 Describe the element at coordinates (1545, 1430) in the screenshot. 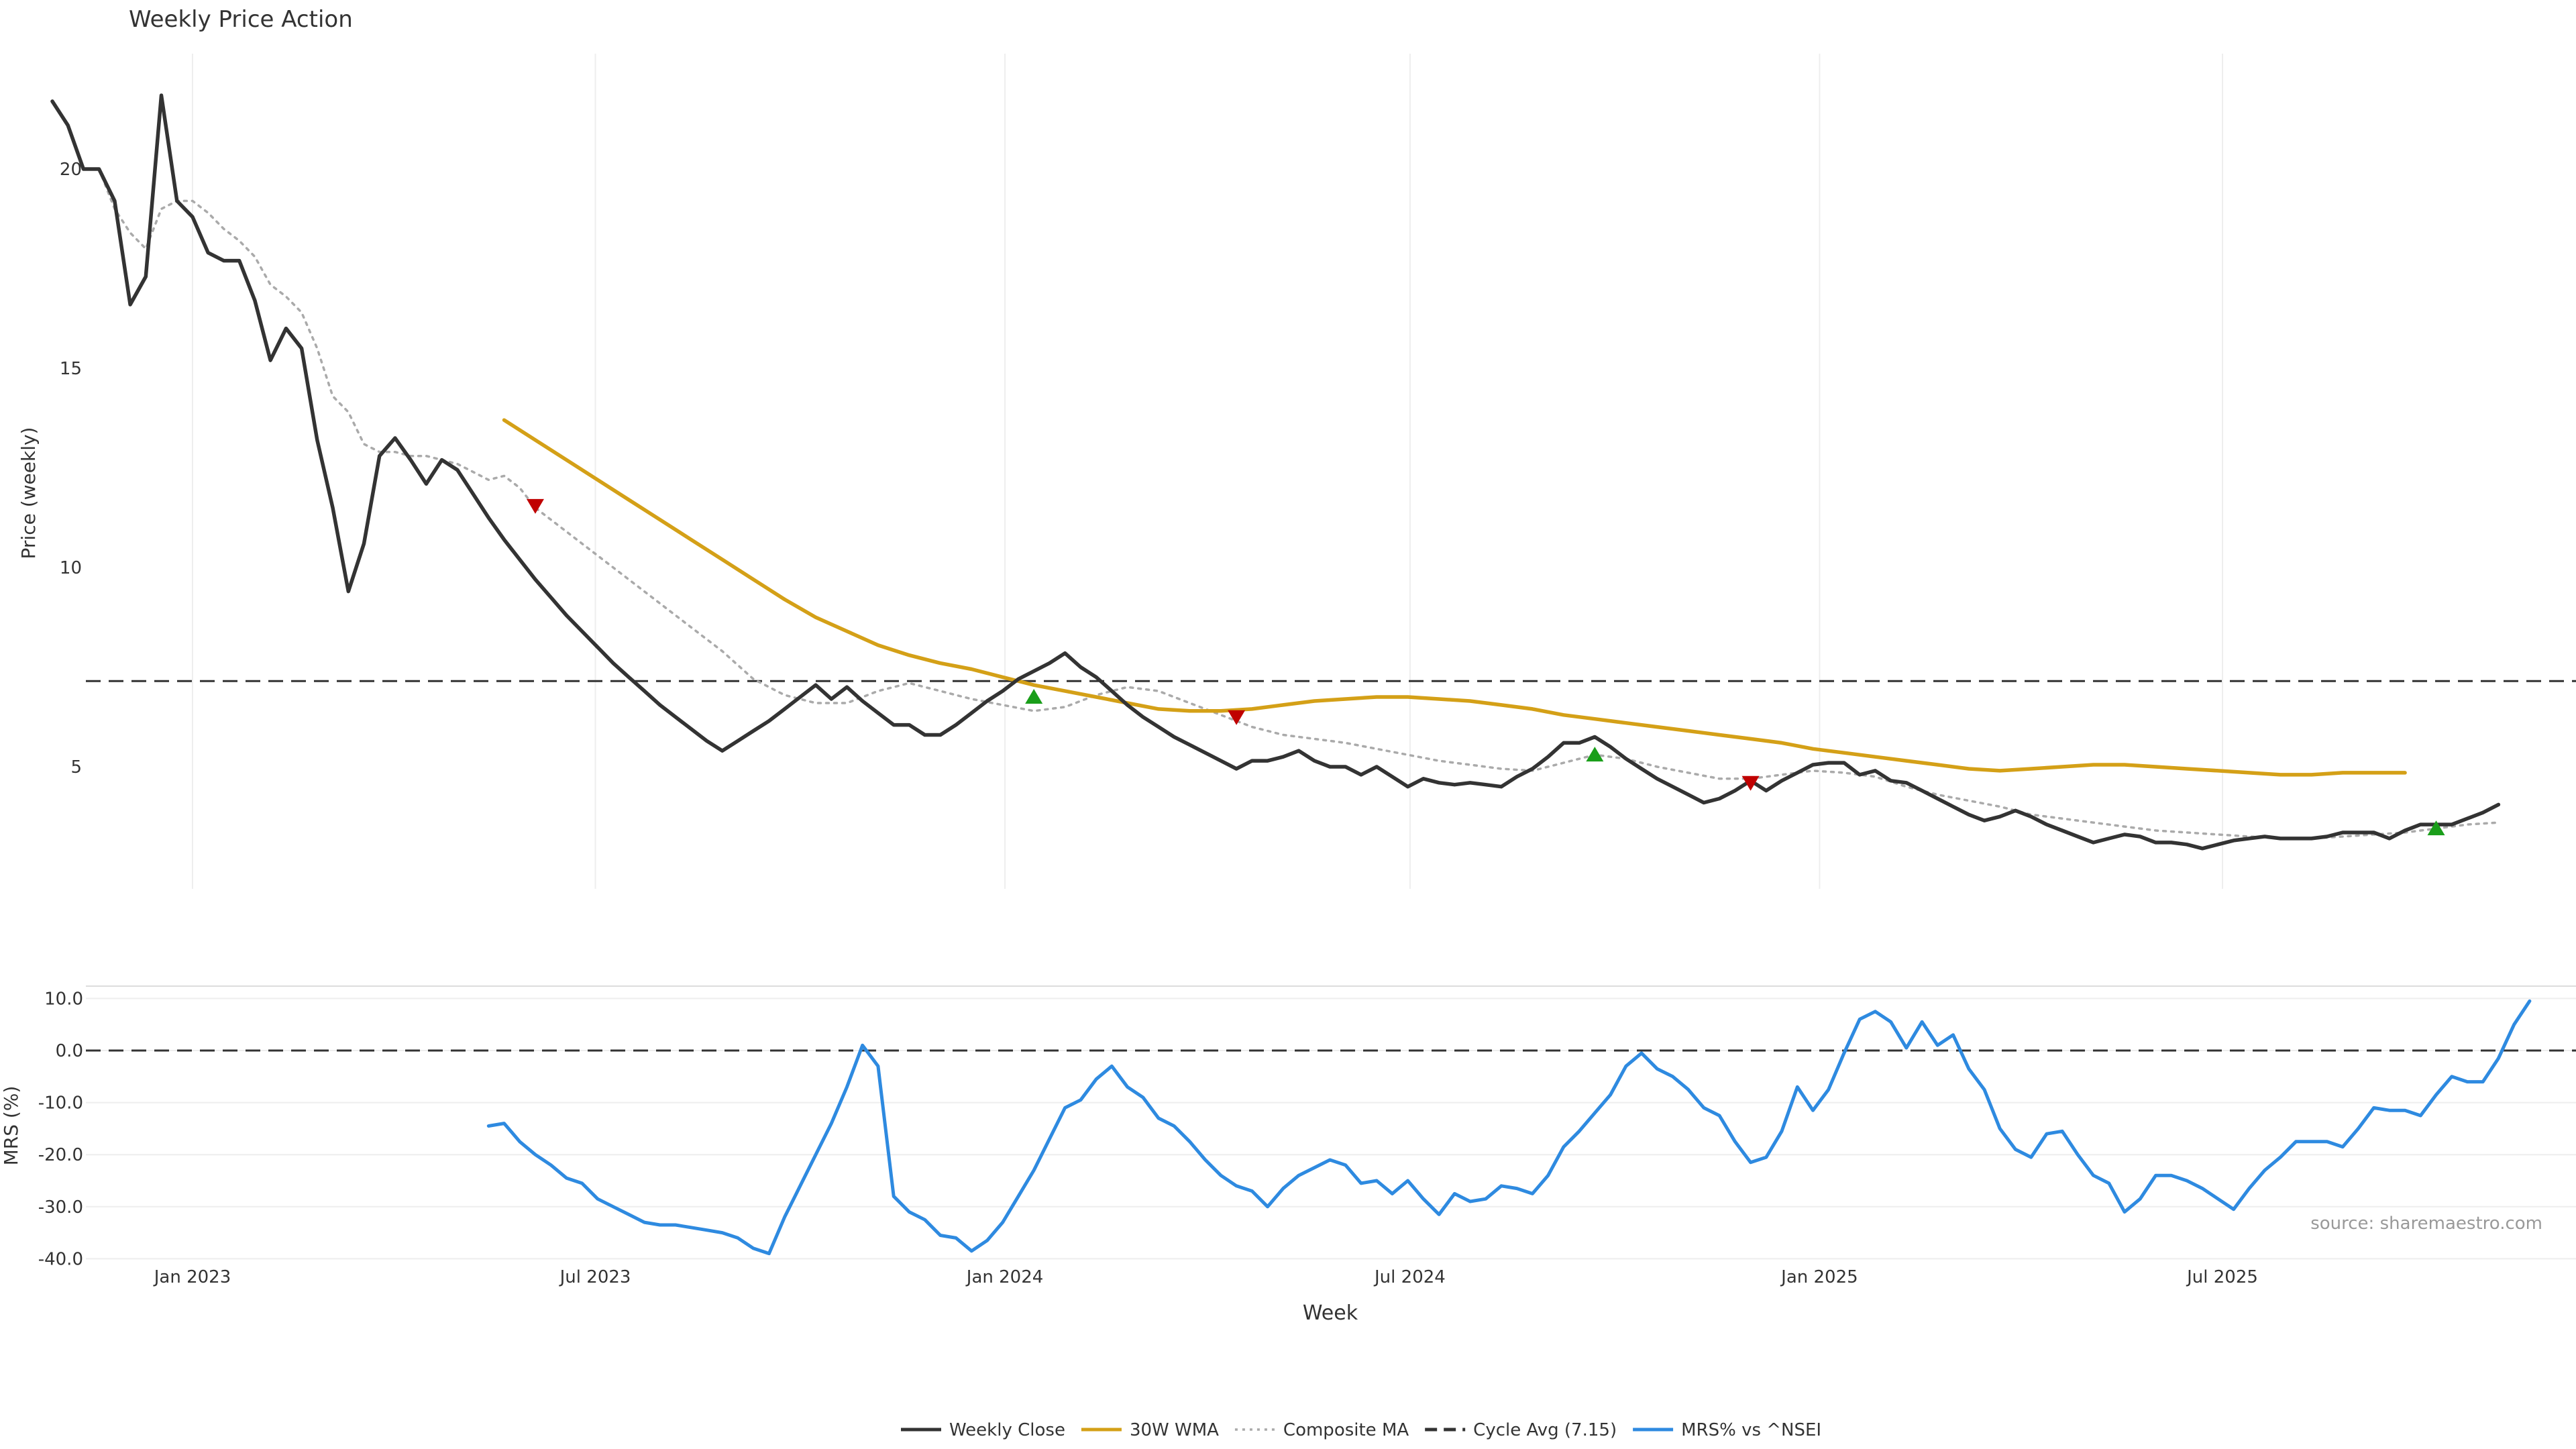

I see `legend-label-3: Cycle Avg (7.15)` at that location.